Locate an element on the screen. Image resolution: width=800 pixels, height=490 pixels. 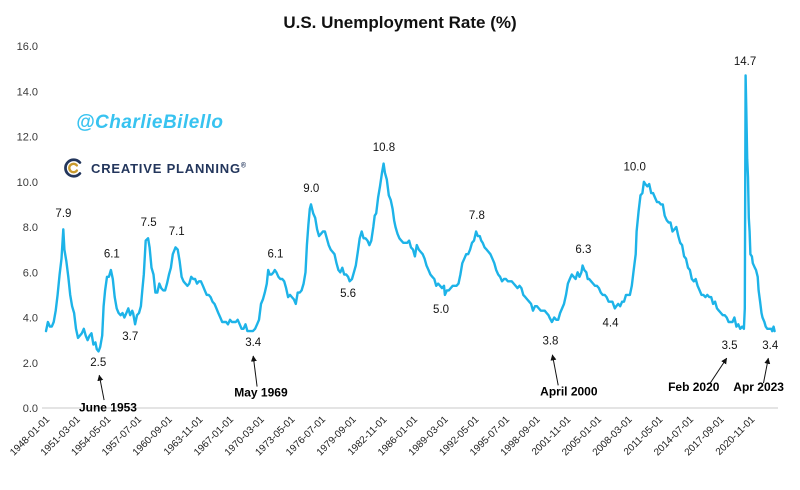
annotation-label: 3.8 is located at coordinates (550, 342).